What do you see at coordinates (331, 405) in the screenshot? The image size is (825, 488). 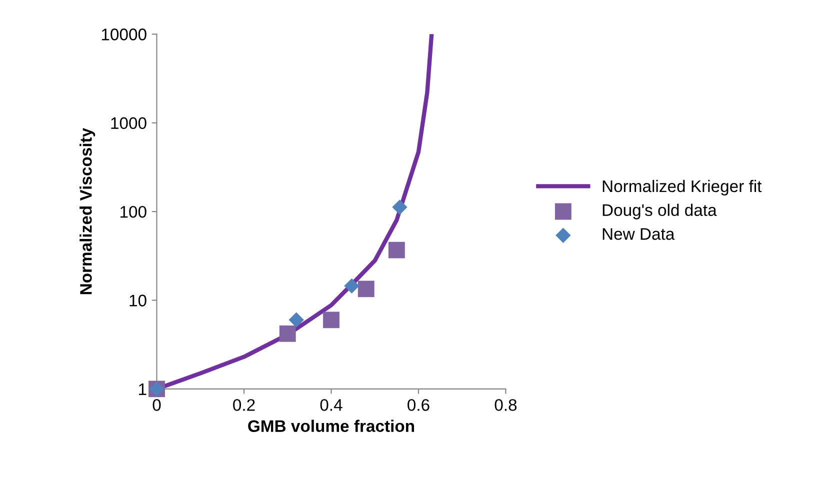 I see `x-tick-label: 0.4` at bounding box center [331, 405].